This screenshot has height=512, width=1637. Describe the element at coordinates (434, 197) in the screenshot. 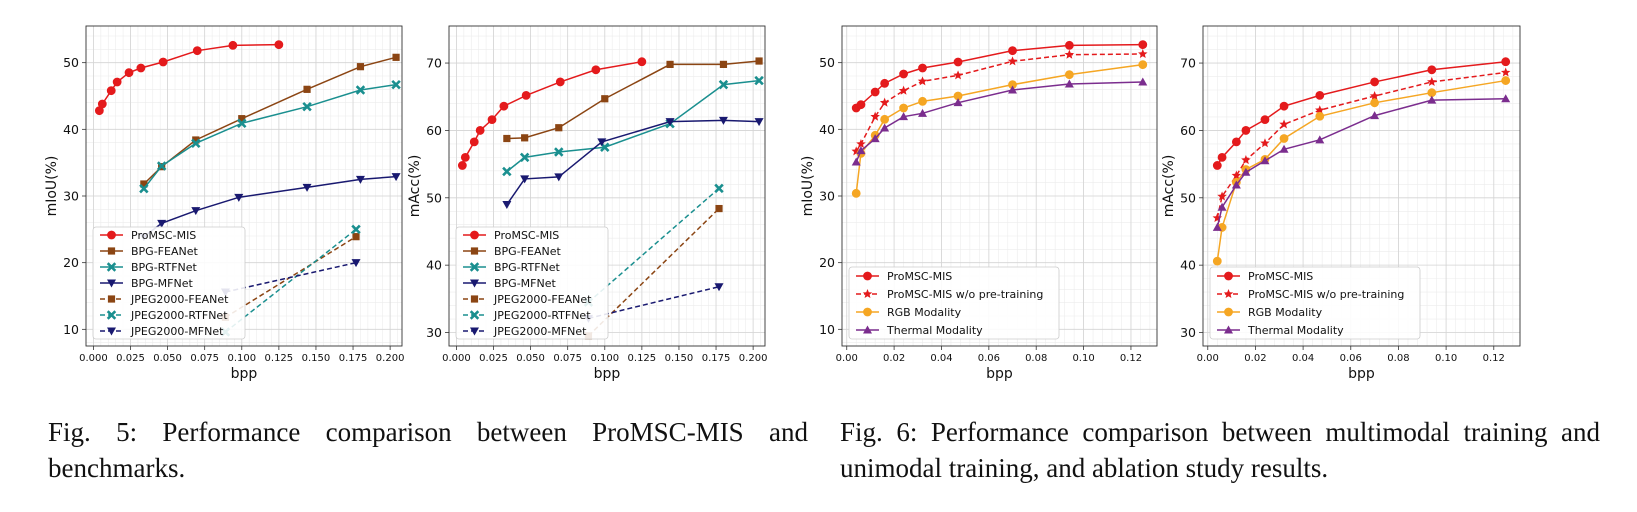

I see `y-tick-label: 50` at that location.